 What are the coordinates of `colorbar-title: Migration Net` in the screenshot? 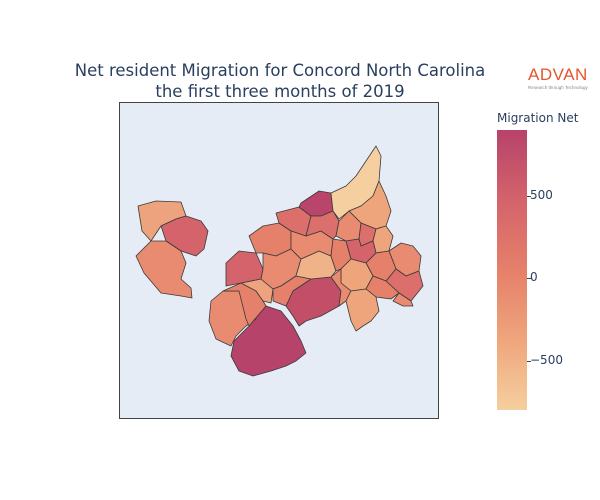 It's located at (538, 118).